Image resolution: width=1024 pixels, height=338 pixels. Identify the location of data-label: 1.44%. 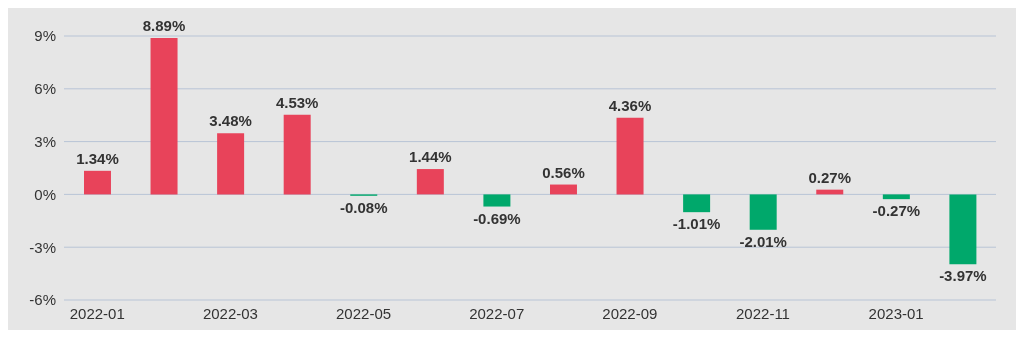
(430, 157).